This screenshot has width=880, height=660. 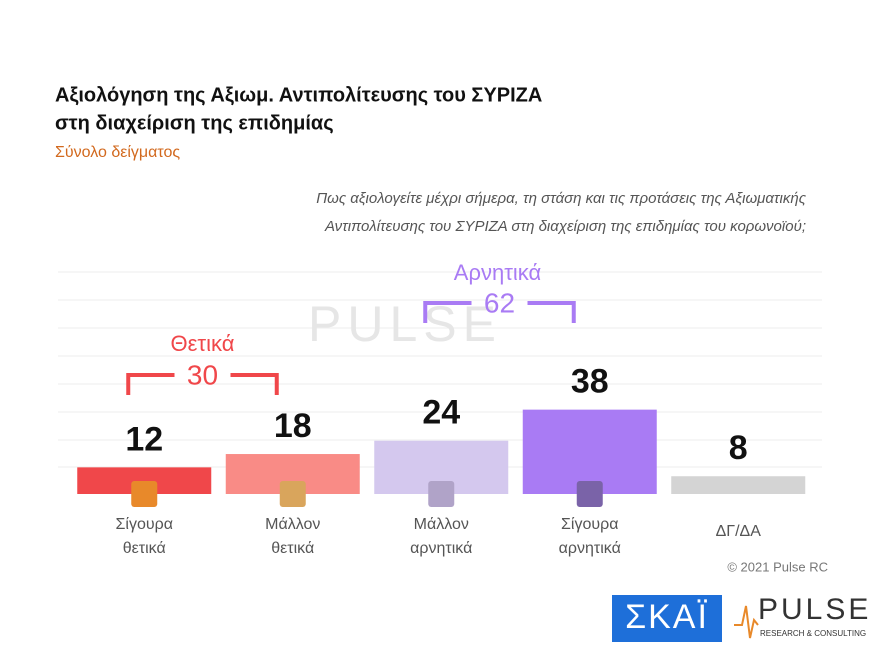 What do you see at coordinates (738, 448) in the screenshot?
I see `value-label: 8` at bounding box center [738, 448].